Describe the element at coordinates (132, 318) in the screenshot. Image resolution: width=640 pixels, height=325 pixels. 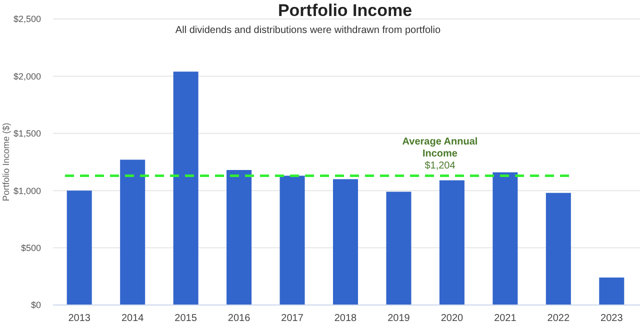
I see `x-tick-label: 2014` at that location.